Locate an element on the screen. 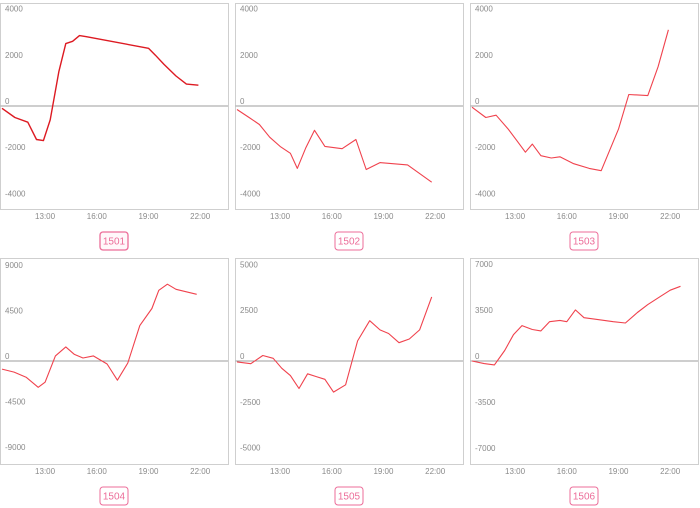 This screenshot has width=700, height=508. tab-1501: 1501 is located at coordinates (114, 241).